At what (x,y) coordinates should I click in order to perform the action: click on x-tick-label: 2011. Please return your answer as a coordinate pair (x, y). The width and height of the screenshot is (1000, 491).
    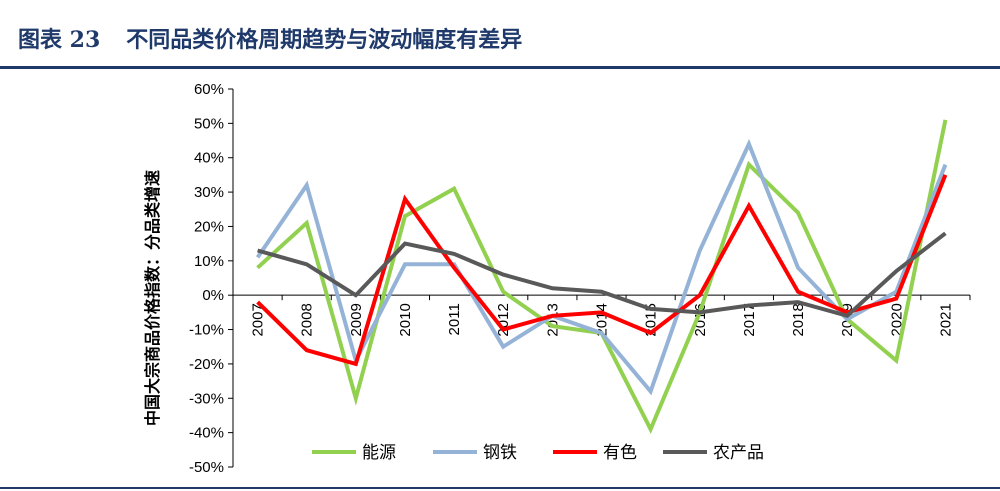
    Looking at the image, I should click on (454, 319).